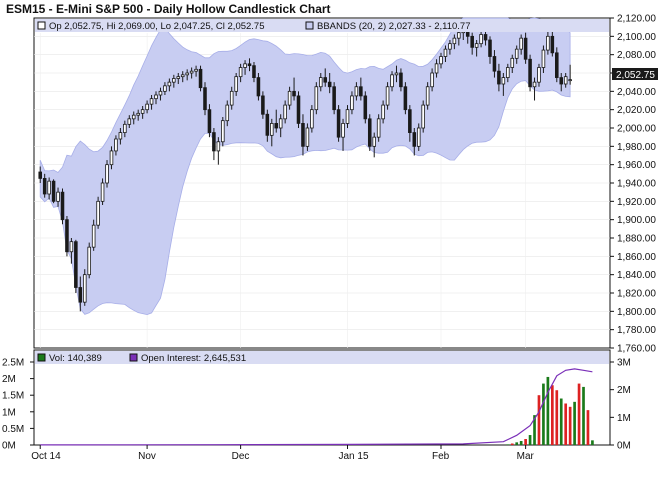 The width and height of the screenshot is (660, 483). I want to click on bbands-legend: BBANDS (20, 2) 2,027.33 - 2,110.77, so click(394, 26).